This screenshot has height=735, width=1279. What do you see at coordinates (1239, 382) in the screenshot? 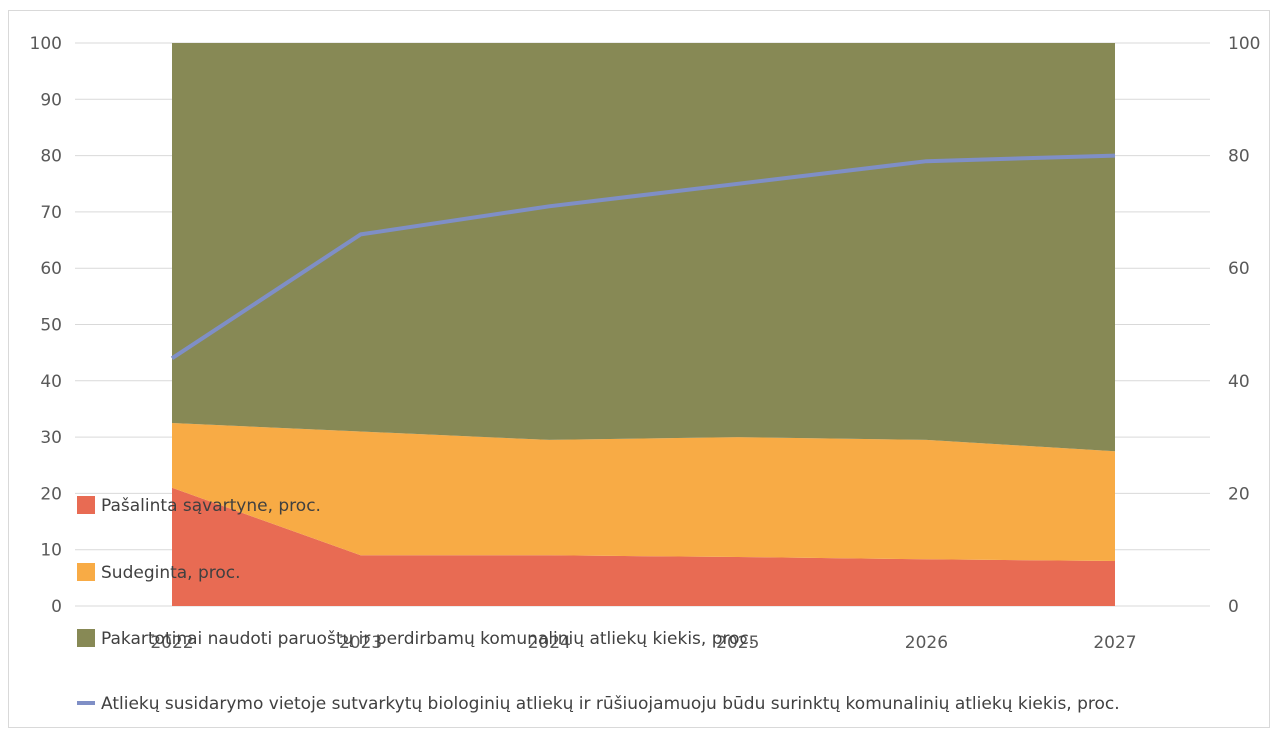
I see `y-right-tick-label: 40` at bounding box center [1239, 382].